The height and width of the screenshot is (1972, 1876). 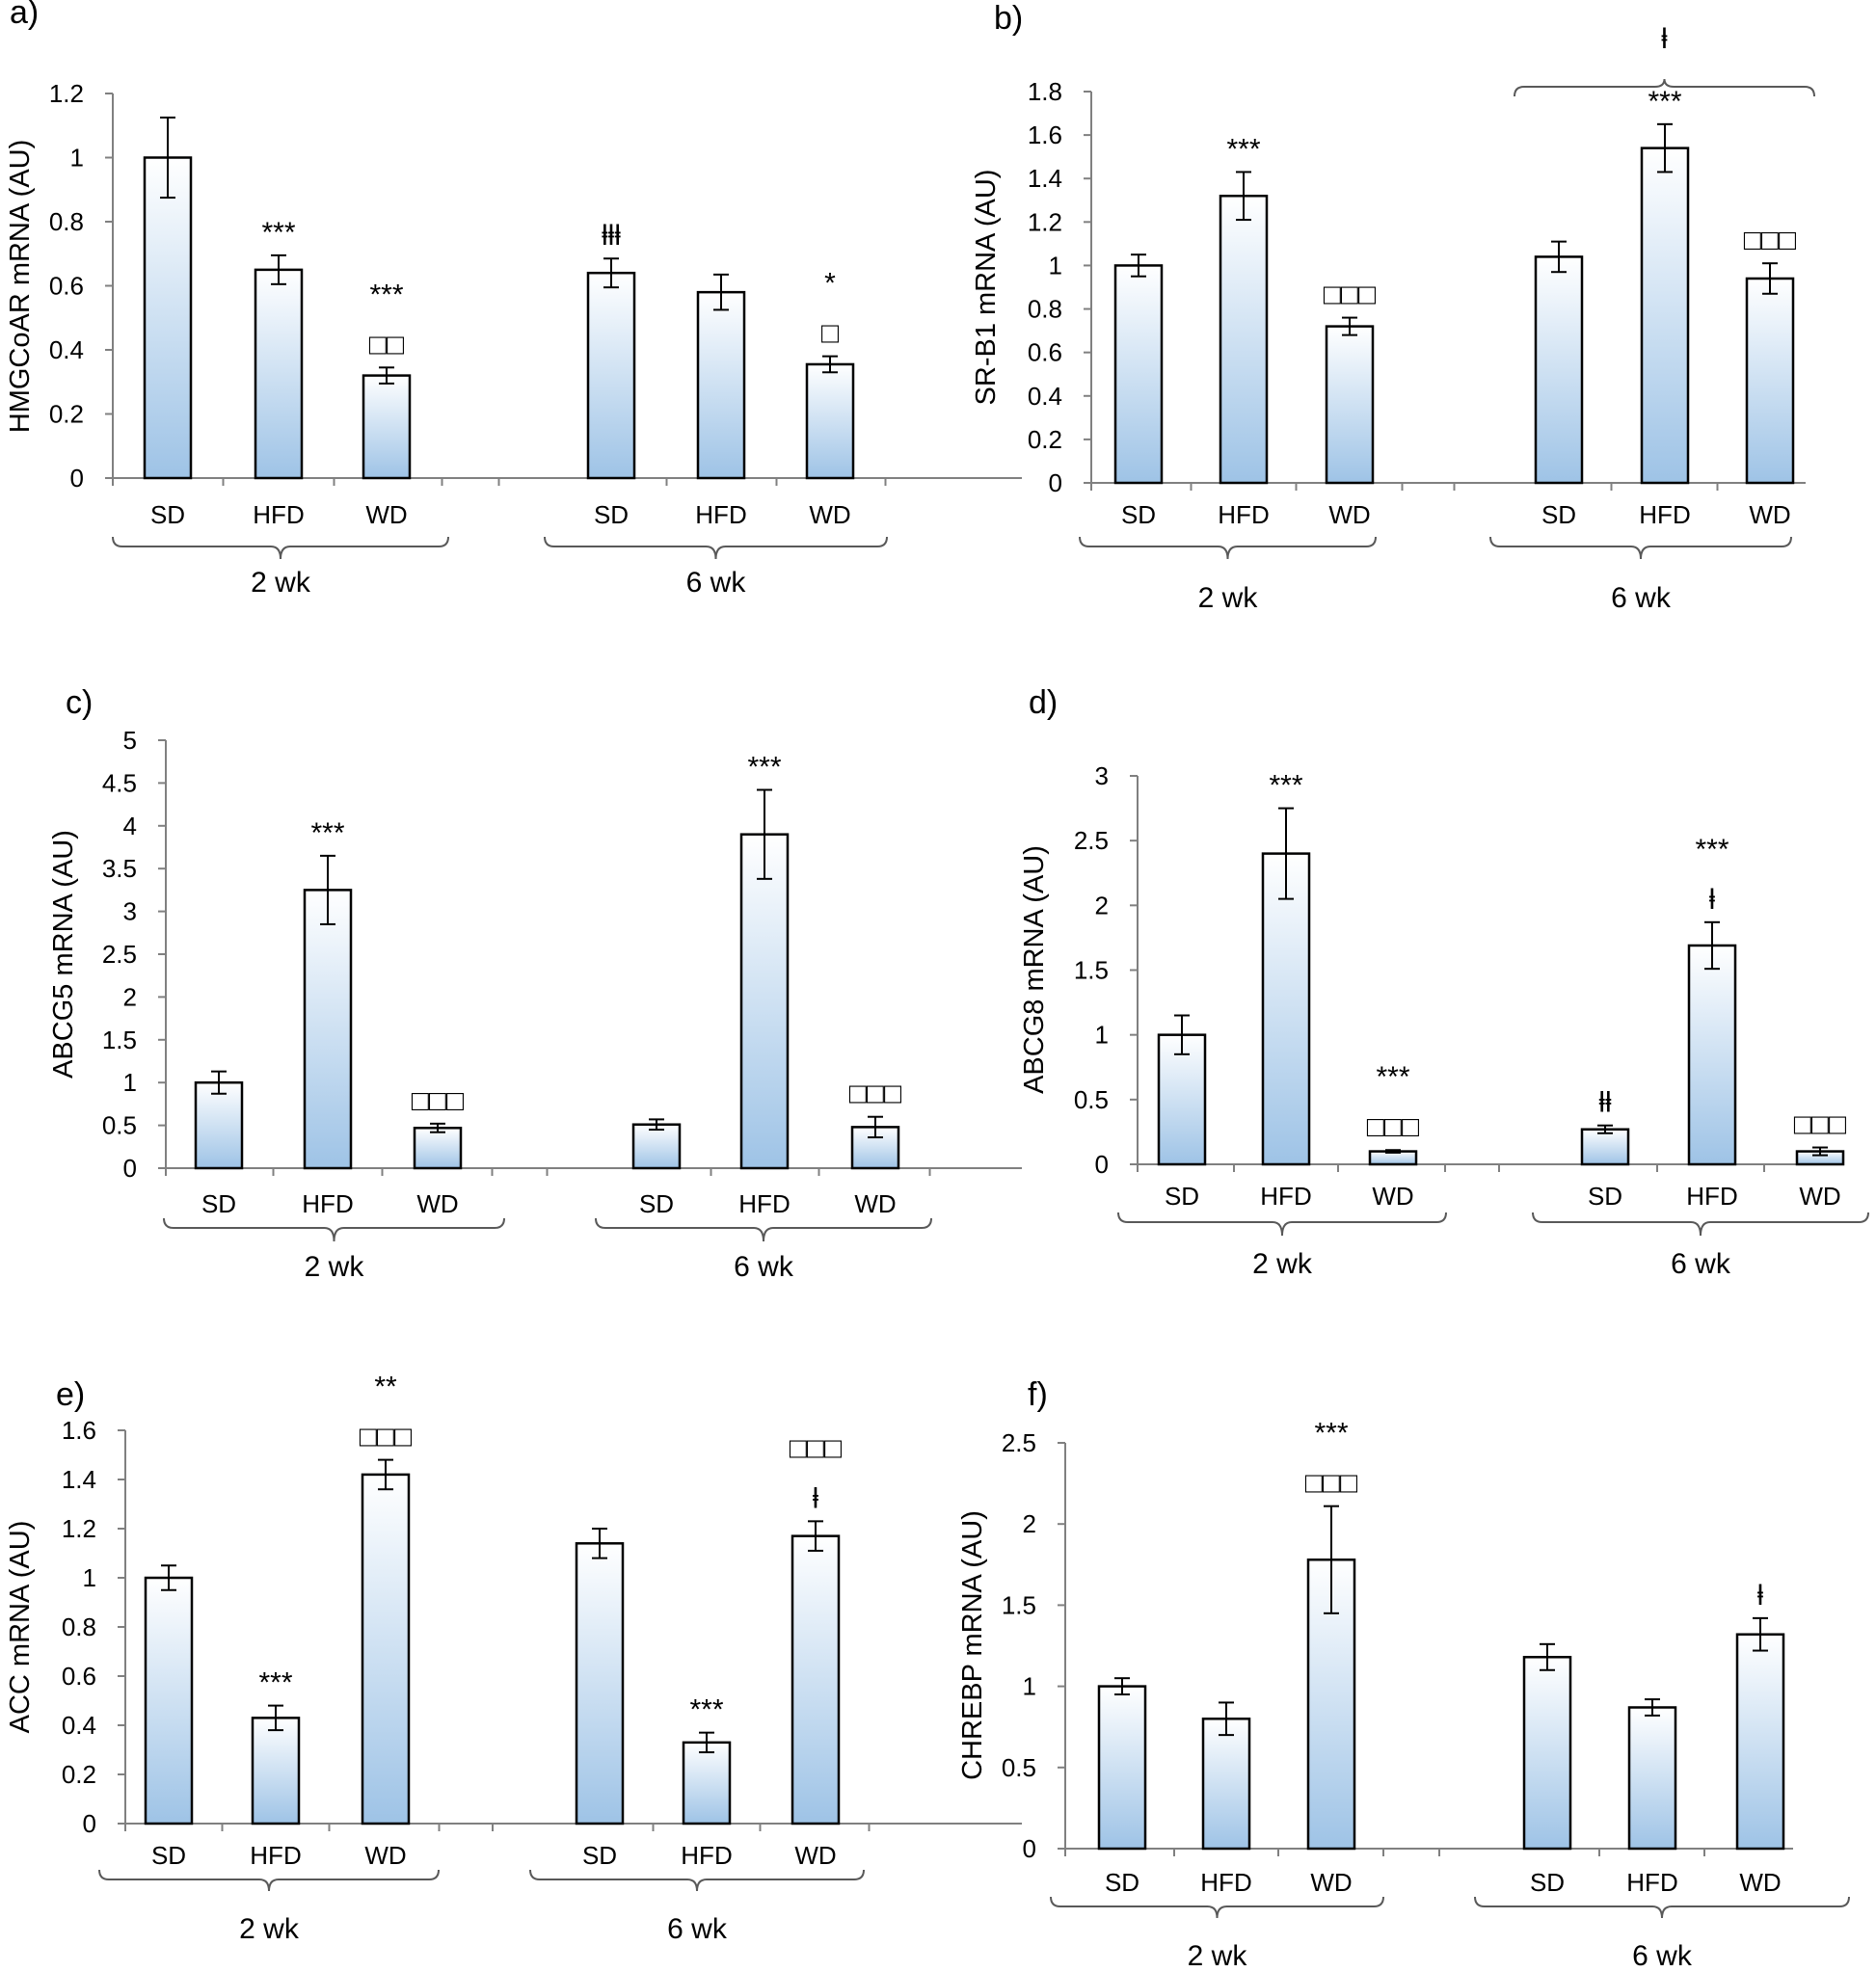 I want to click on y-tick-label: 1.5, so click(x=119, y=1040).